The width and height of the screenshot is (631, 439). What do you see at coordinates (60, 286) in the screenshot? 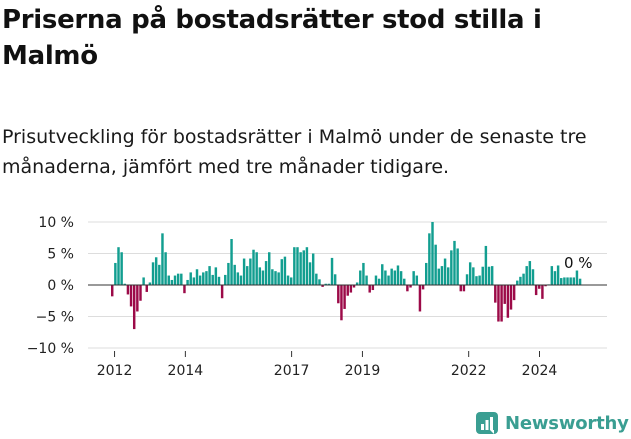
I see `y-tick-label: 0 %` at bounding box center [60, 286].